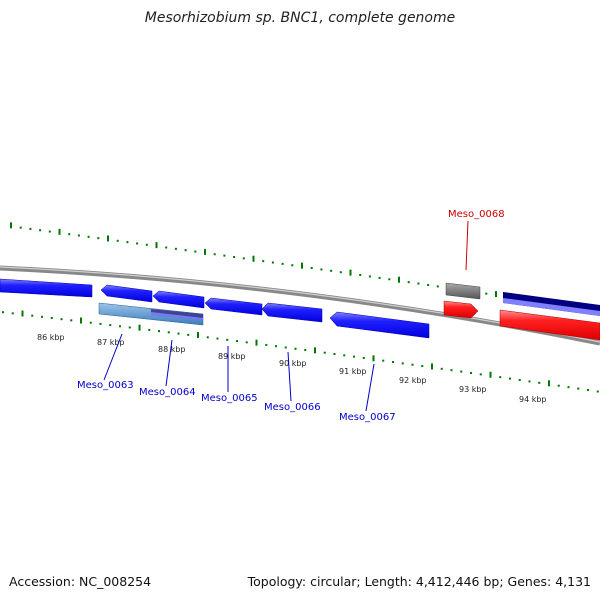  What do you see at coordinates (551, 307) in the screenshot?
I see `feature-lavender` at bounding box center [551, 307].